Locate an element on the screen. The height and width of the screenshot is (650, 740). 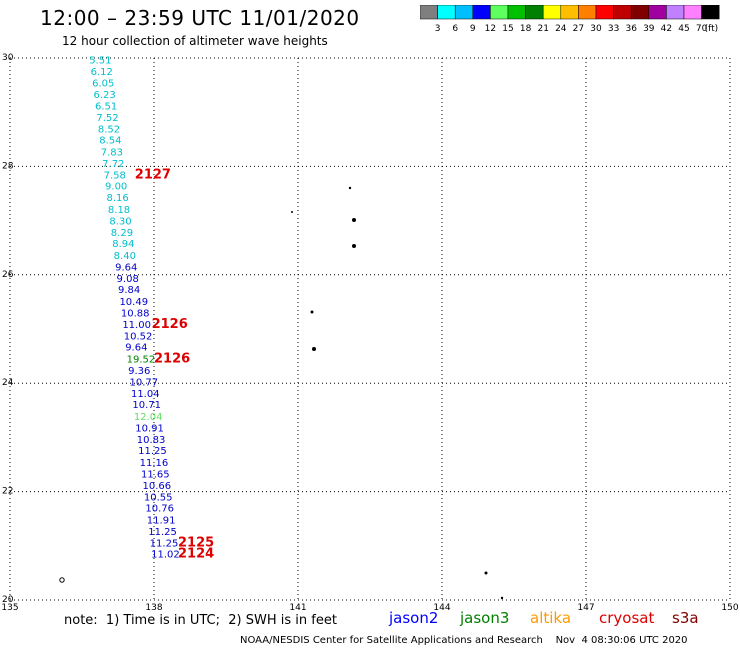
satellite-jason3: jason3 is located at coordinates (485, 618).